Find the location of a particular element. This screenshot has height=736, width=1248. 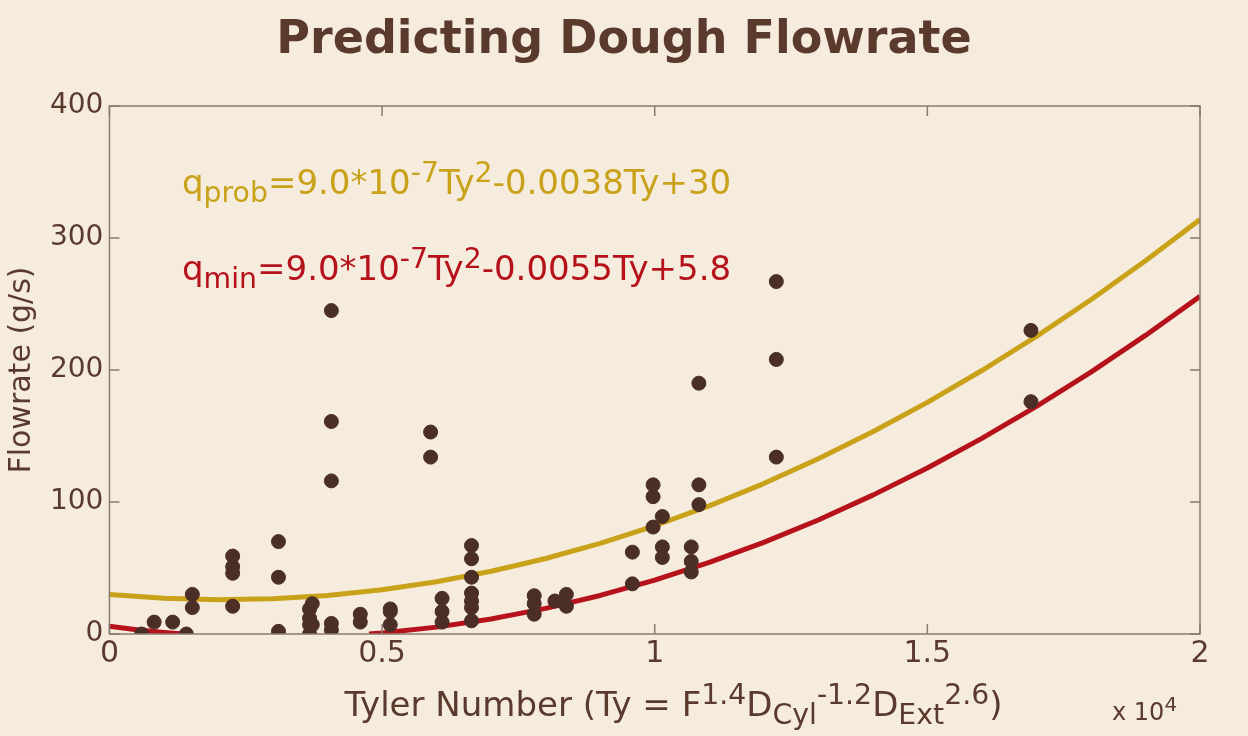

x-tick-label: 1.5 is located at coordinates (927, 651).